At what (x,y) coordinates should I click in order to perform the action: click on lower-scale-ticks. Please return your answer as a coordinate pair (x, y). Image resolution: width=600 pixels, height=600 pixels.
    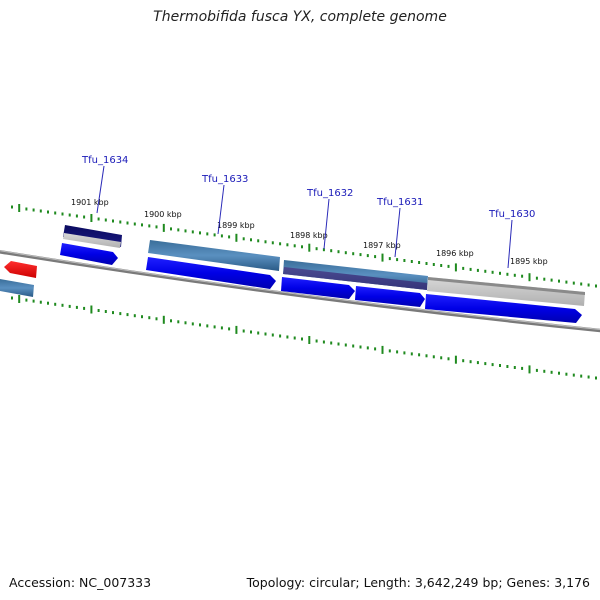
    Looking at the image, I should click on (304, 337).